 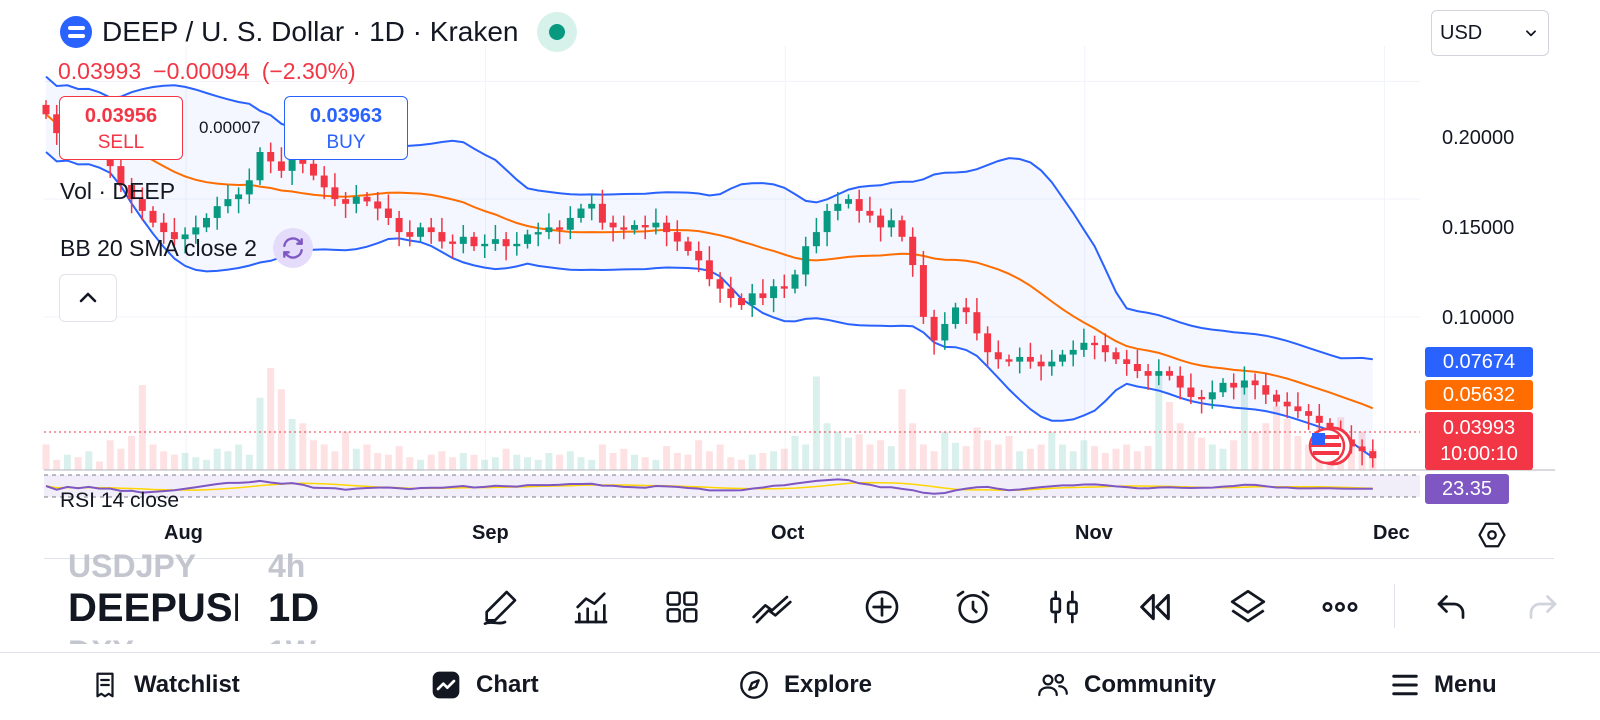 I want to click on symbol-current: DEEPUSD, so click(x=153, y=608).